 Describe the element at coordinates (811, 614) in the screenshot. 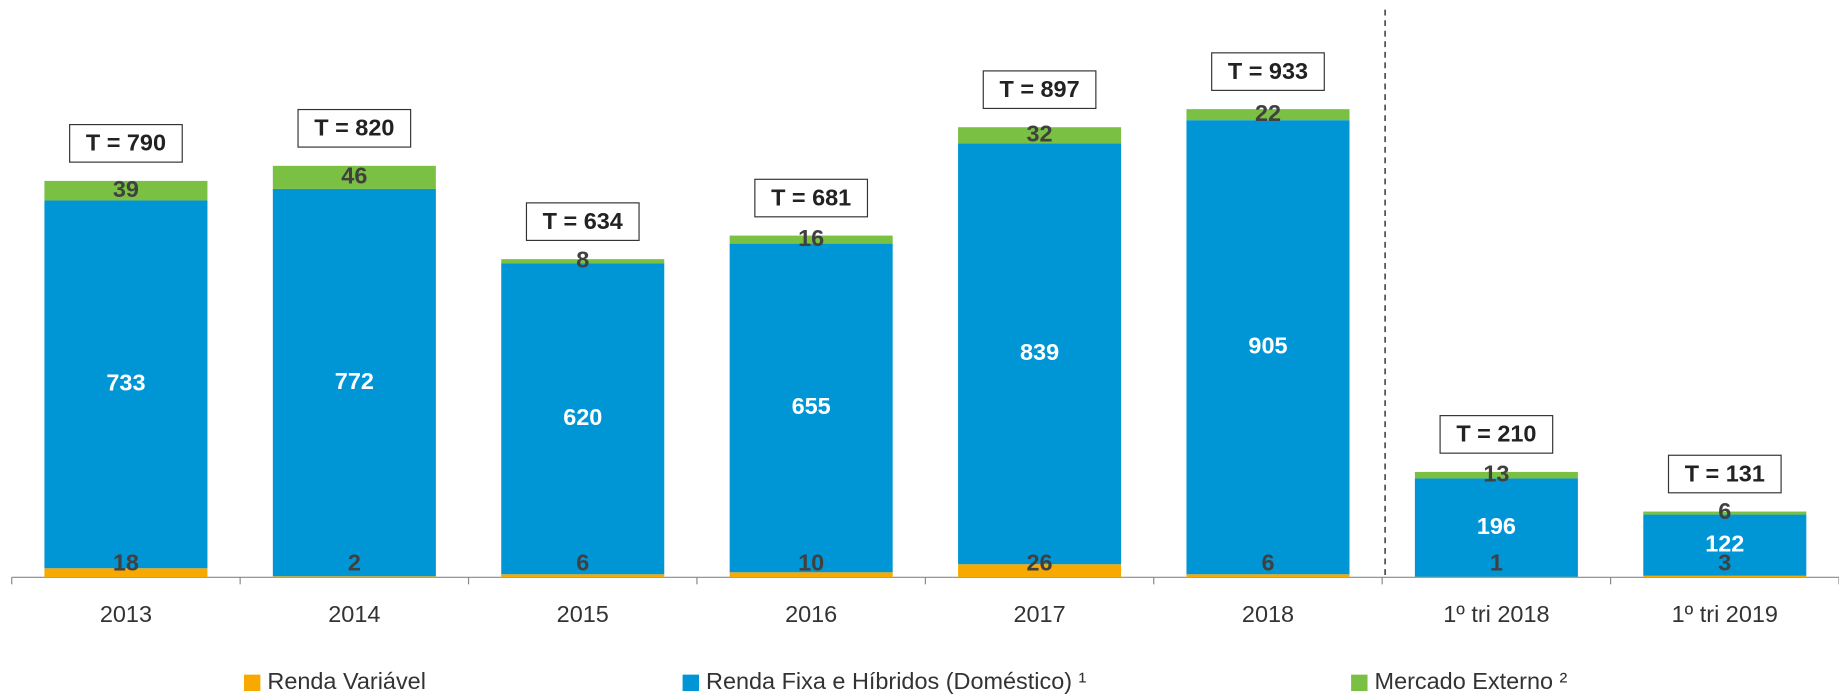

I see `x-tick-label: 2016` at that location.